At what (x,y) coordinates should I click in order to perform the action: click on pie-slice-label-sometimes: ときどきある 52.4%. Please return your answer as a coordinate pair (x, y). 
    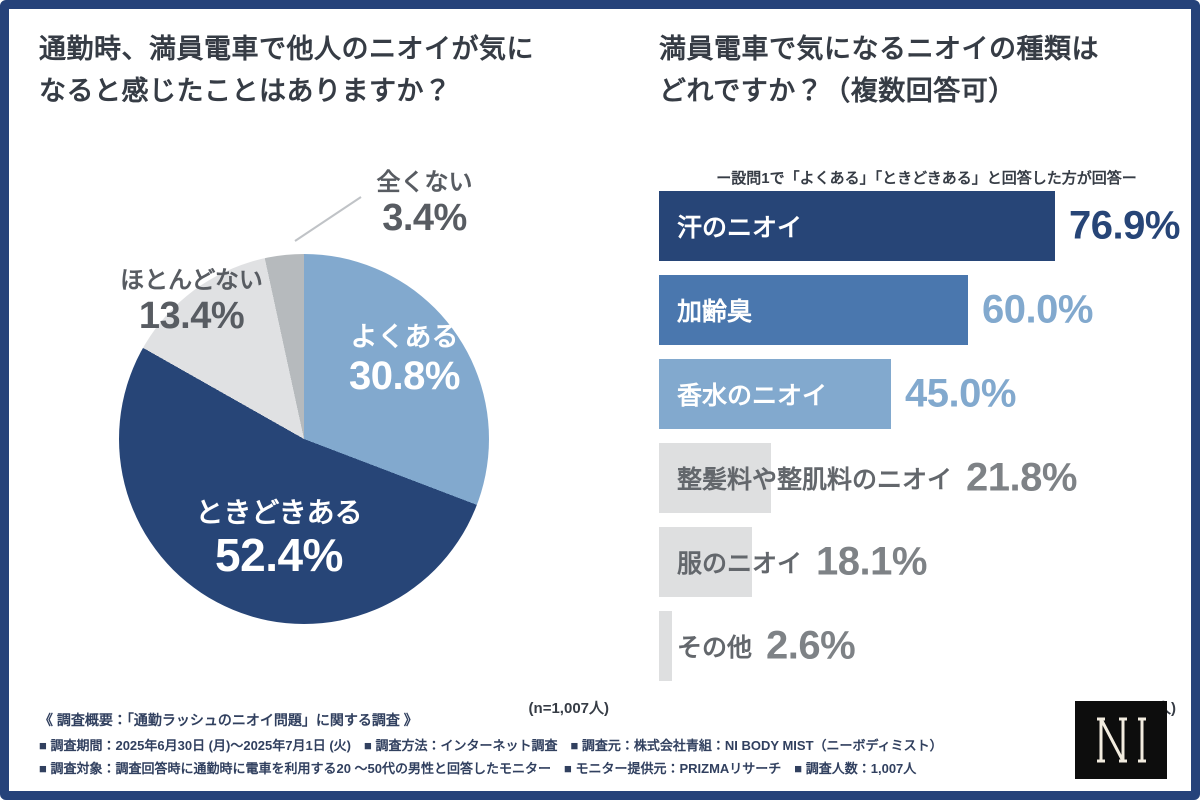
    Looking at the image, I should click on (279, 539).